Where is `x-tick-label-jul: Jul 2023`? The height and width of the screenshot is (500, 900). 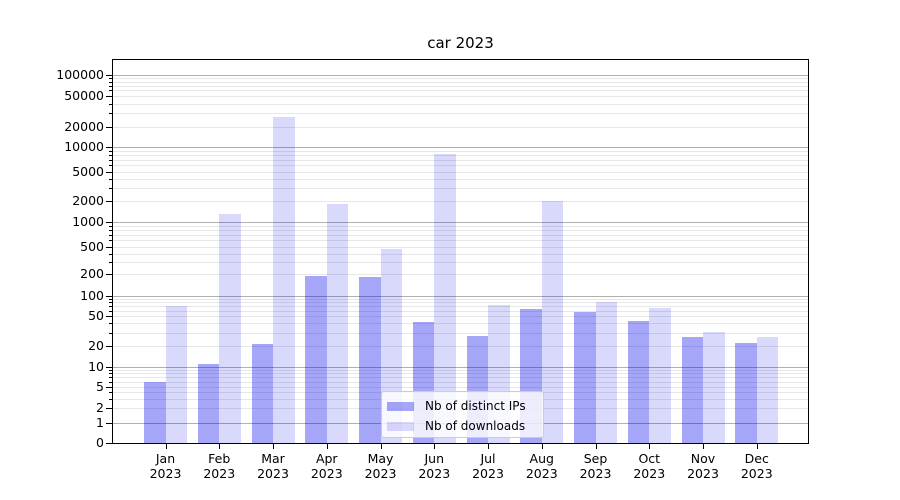 x-tick-label-jul: Jul 2023 is located at coordinates (488, 466).